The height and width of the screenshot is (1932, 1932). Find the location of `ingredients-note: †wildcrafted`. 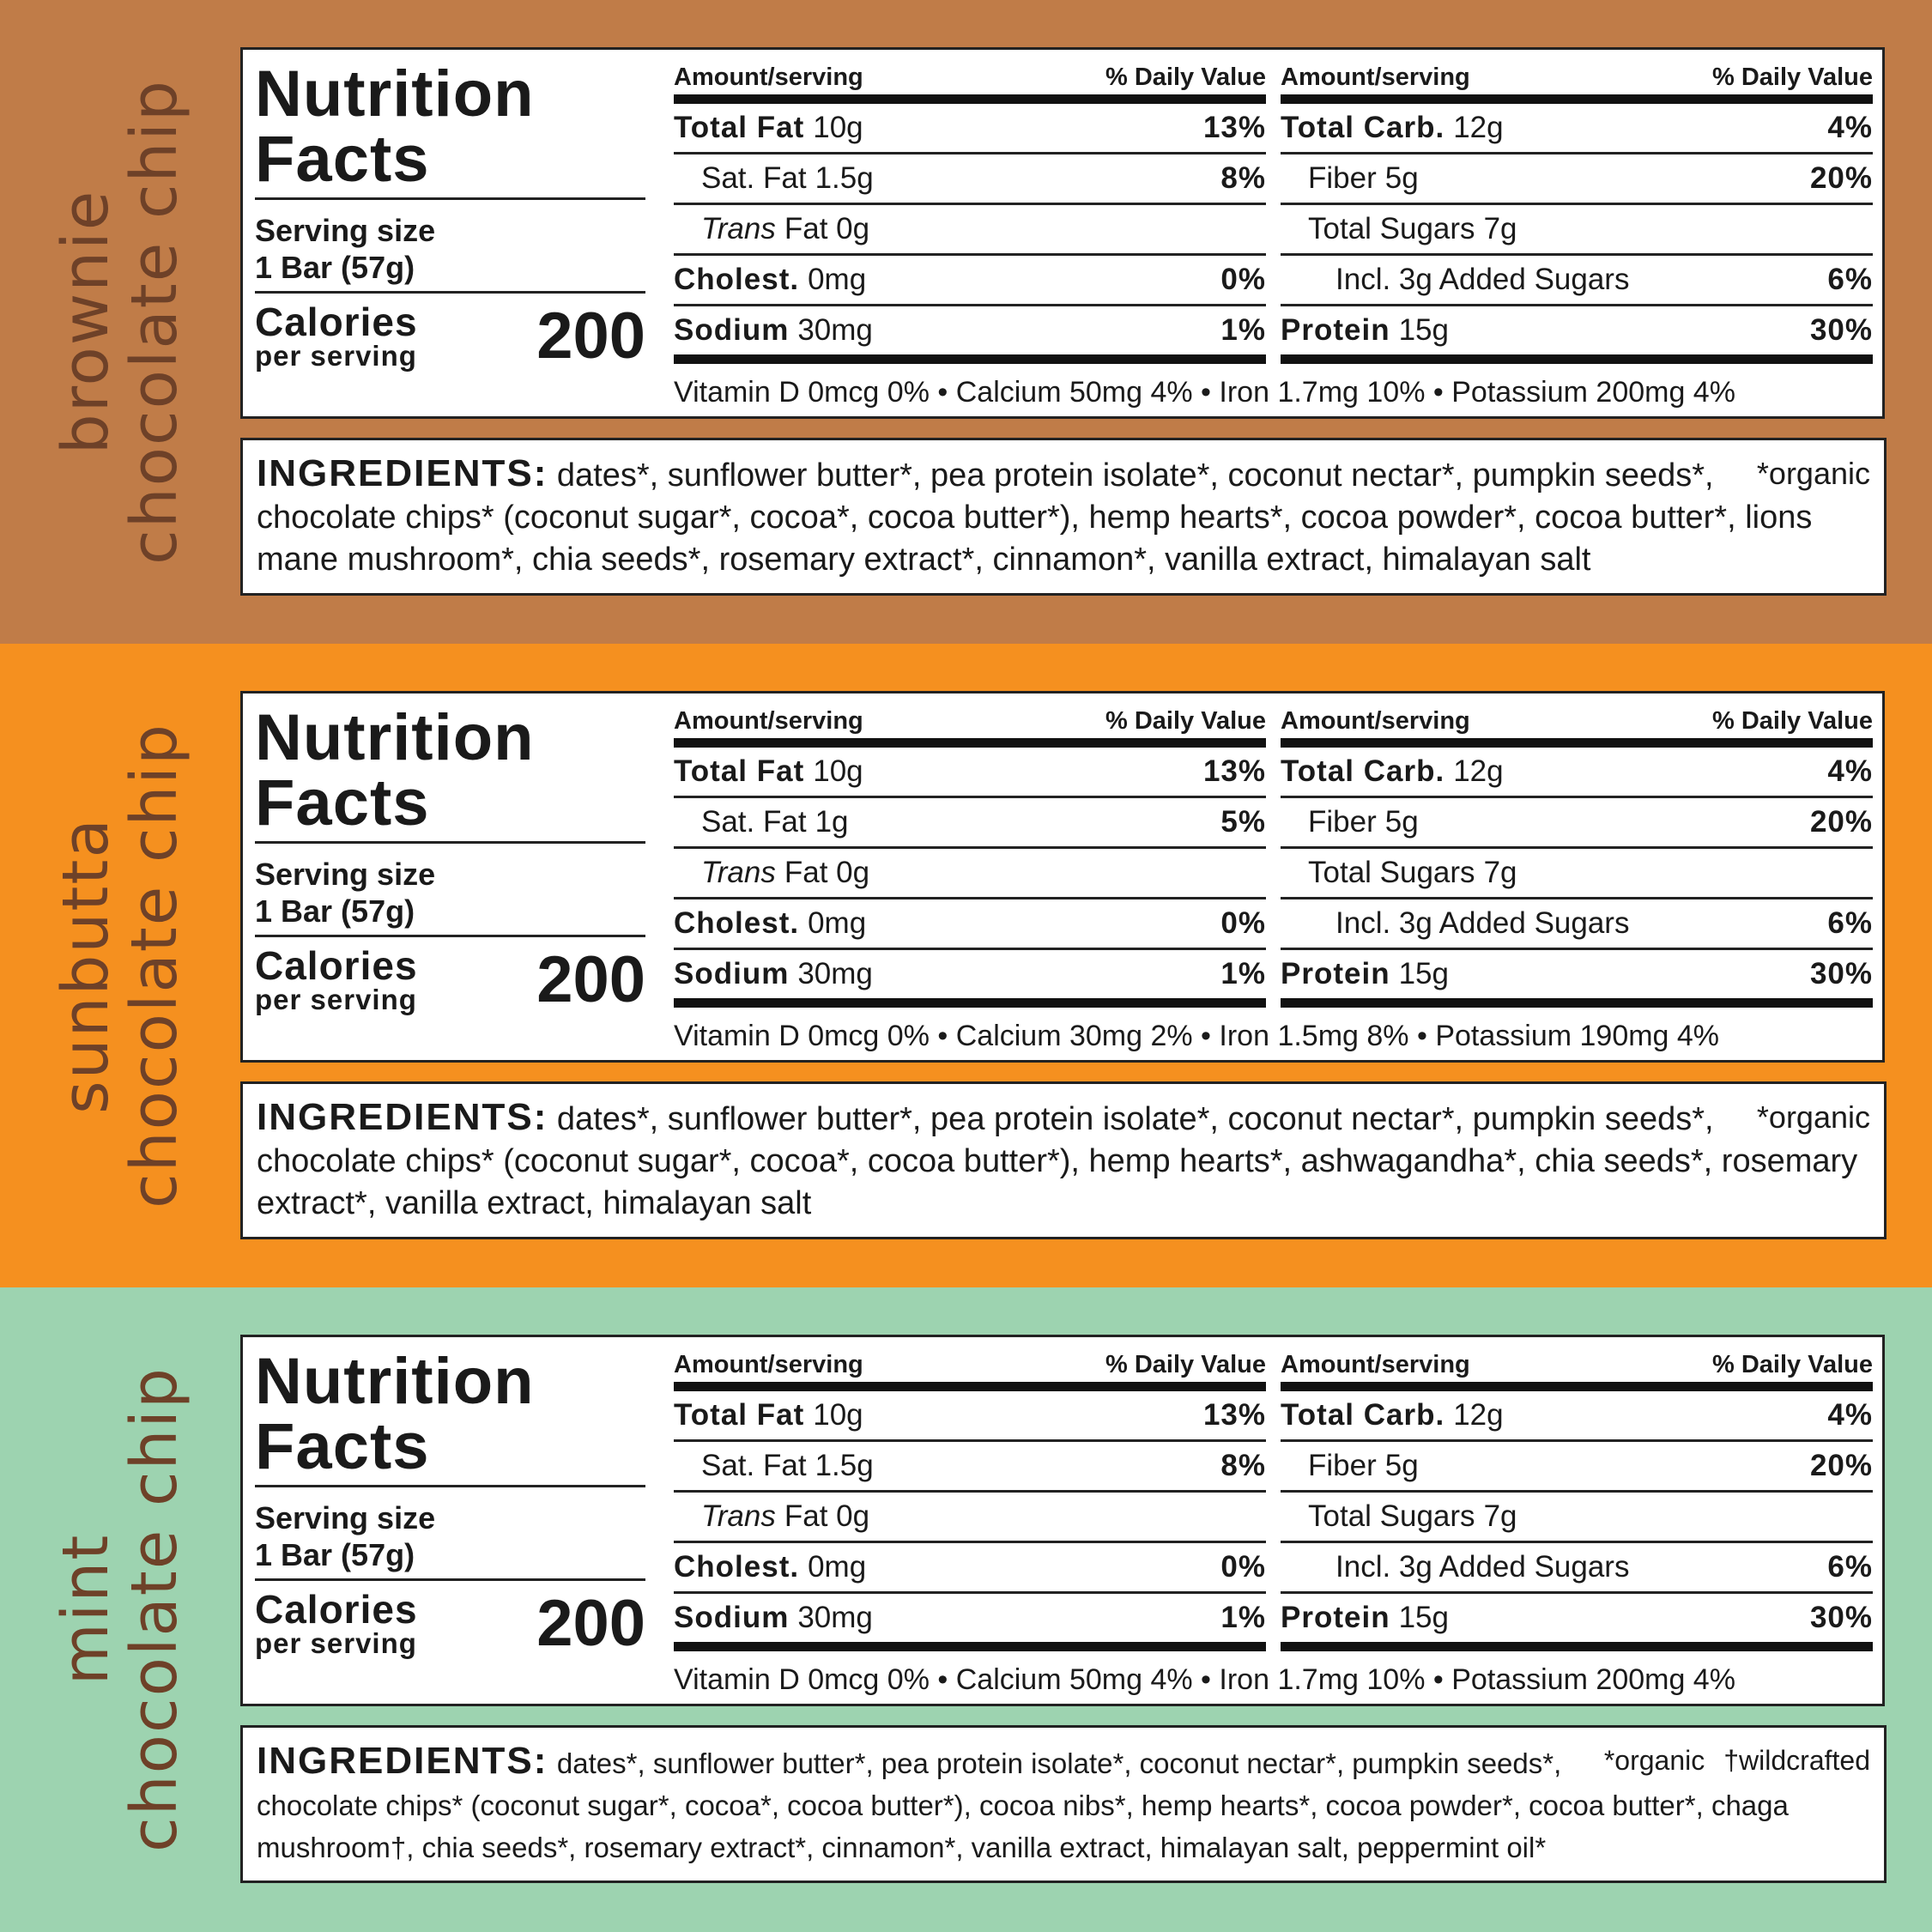

ingredients-note: †wildcrafted is located at coordinates (1797, 1761).